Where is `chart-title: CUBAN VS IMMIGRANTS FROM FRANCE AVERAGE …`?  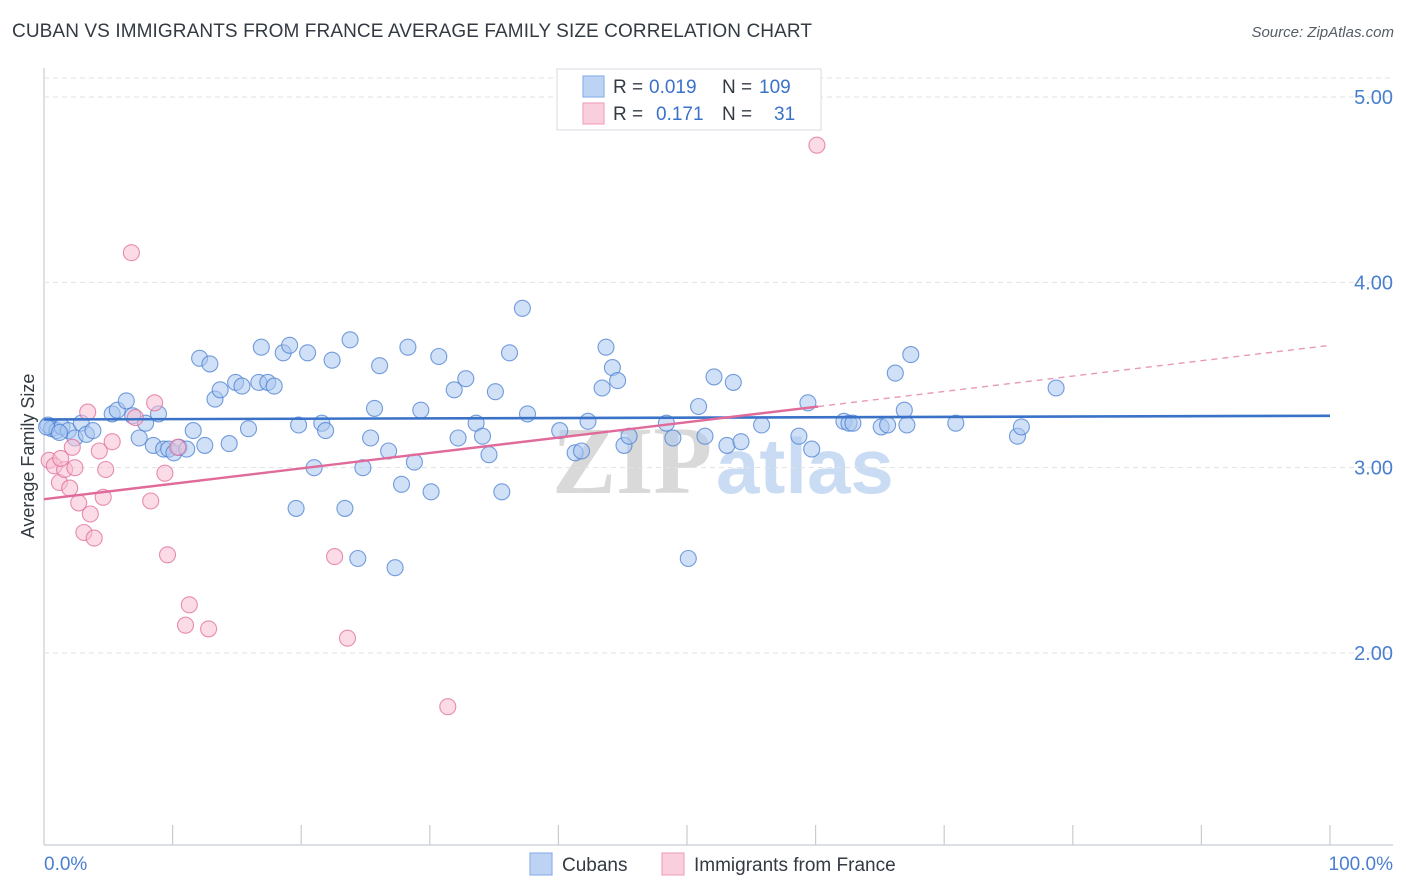
chart-title: CUBAN VS IMMIGRANTS FROM FRANCE AVERAGE … is located at coordinates (412, 31).